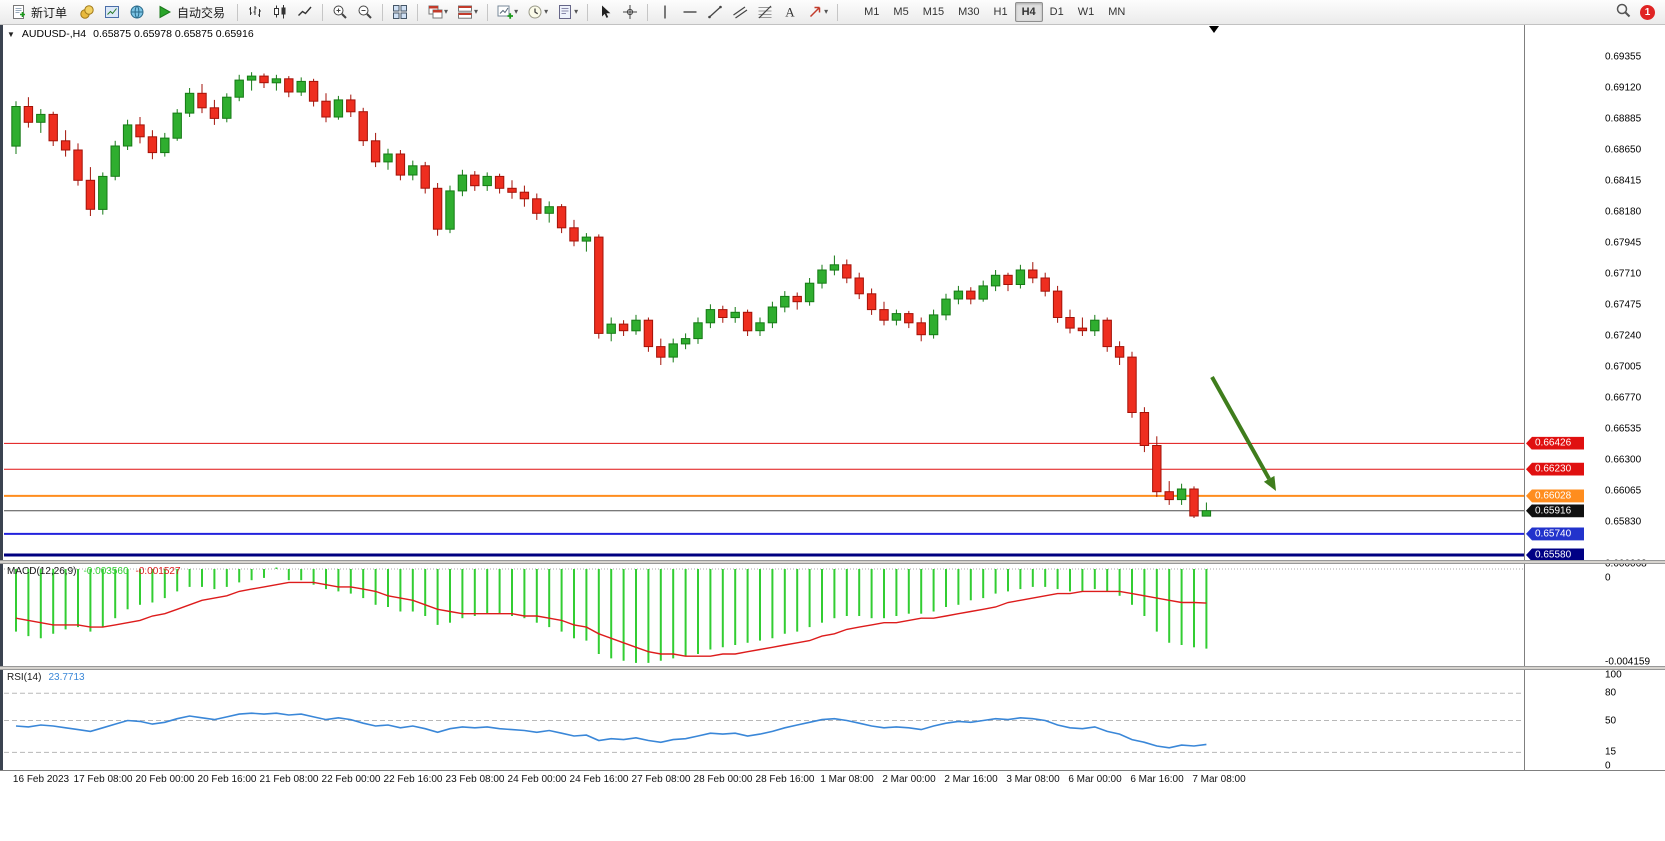 The width and height of the screenshot is (1665, 841). What do you see at coordinates (1623, 522) in the screenshot?
I see `price-axis-label: 0.65830` at bounding box center [1623, 522].